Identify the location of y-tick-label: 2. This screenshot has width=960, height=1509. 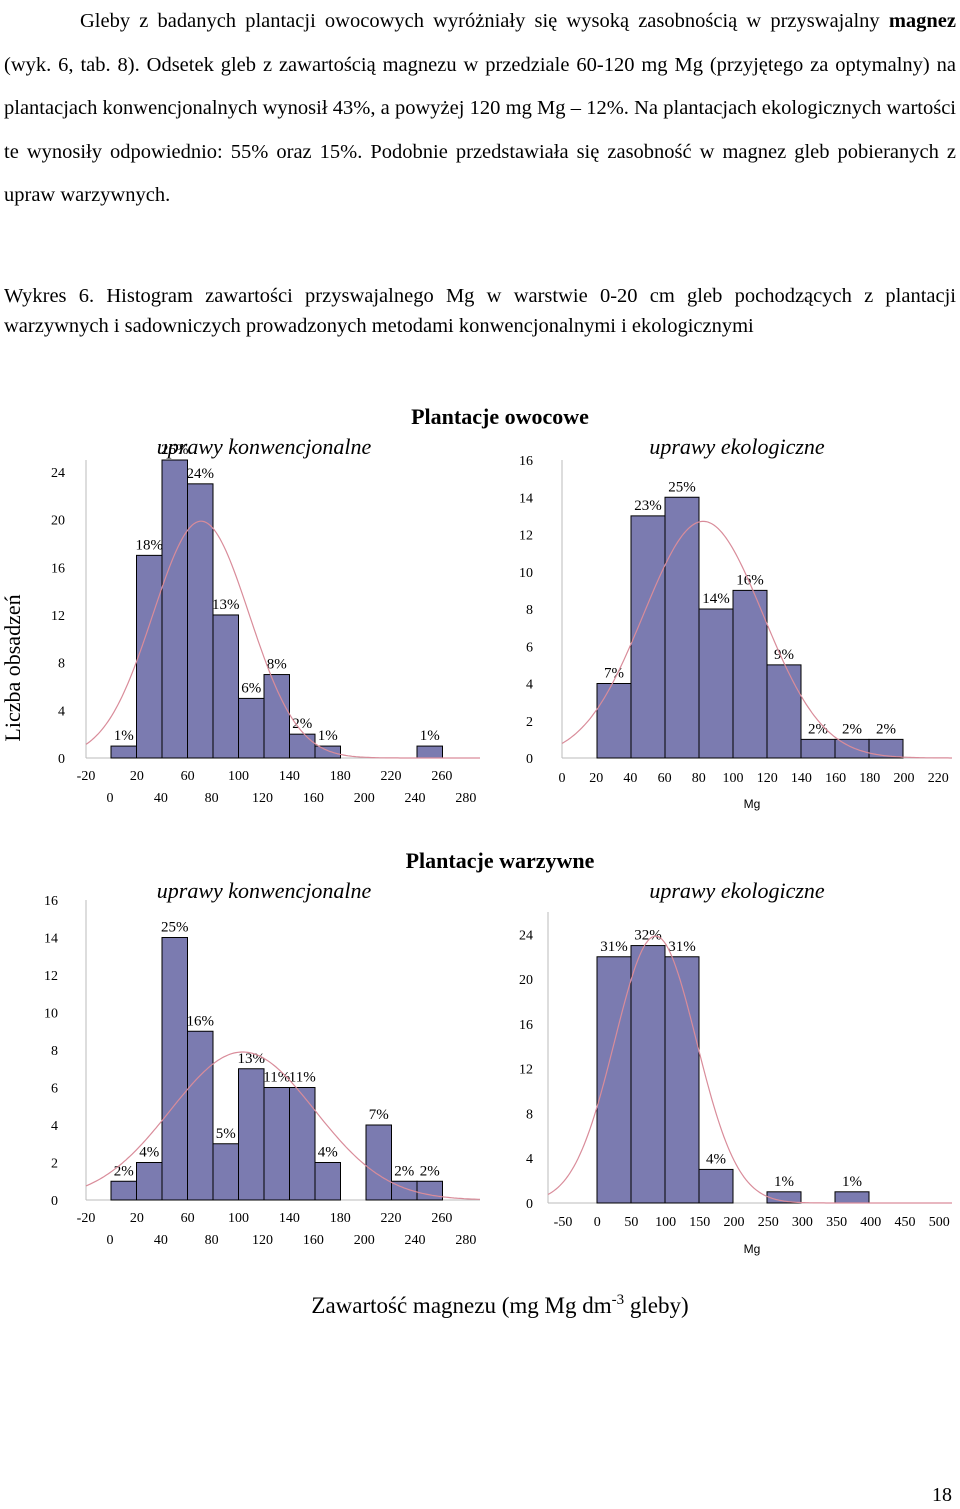
(54, 1164).